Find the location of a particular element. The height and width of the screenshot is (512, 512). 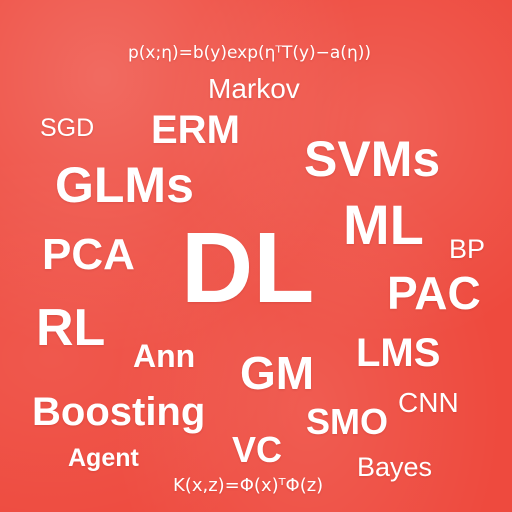

word-gm: GM is located at coordinates (277, 373).